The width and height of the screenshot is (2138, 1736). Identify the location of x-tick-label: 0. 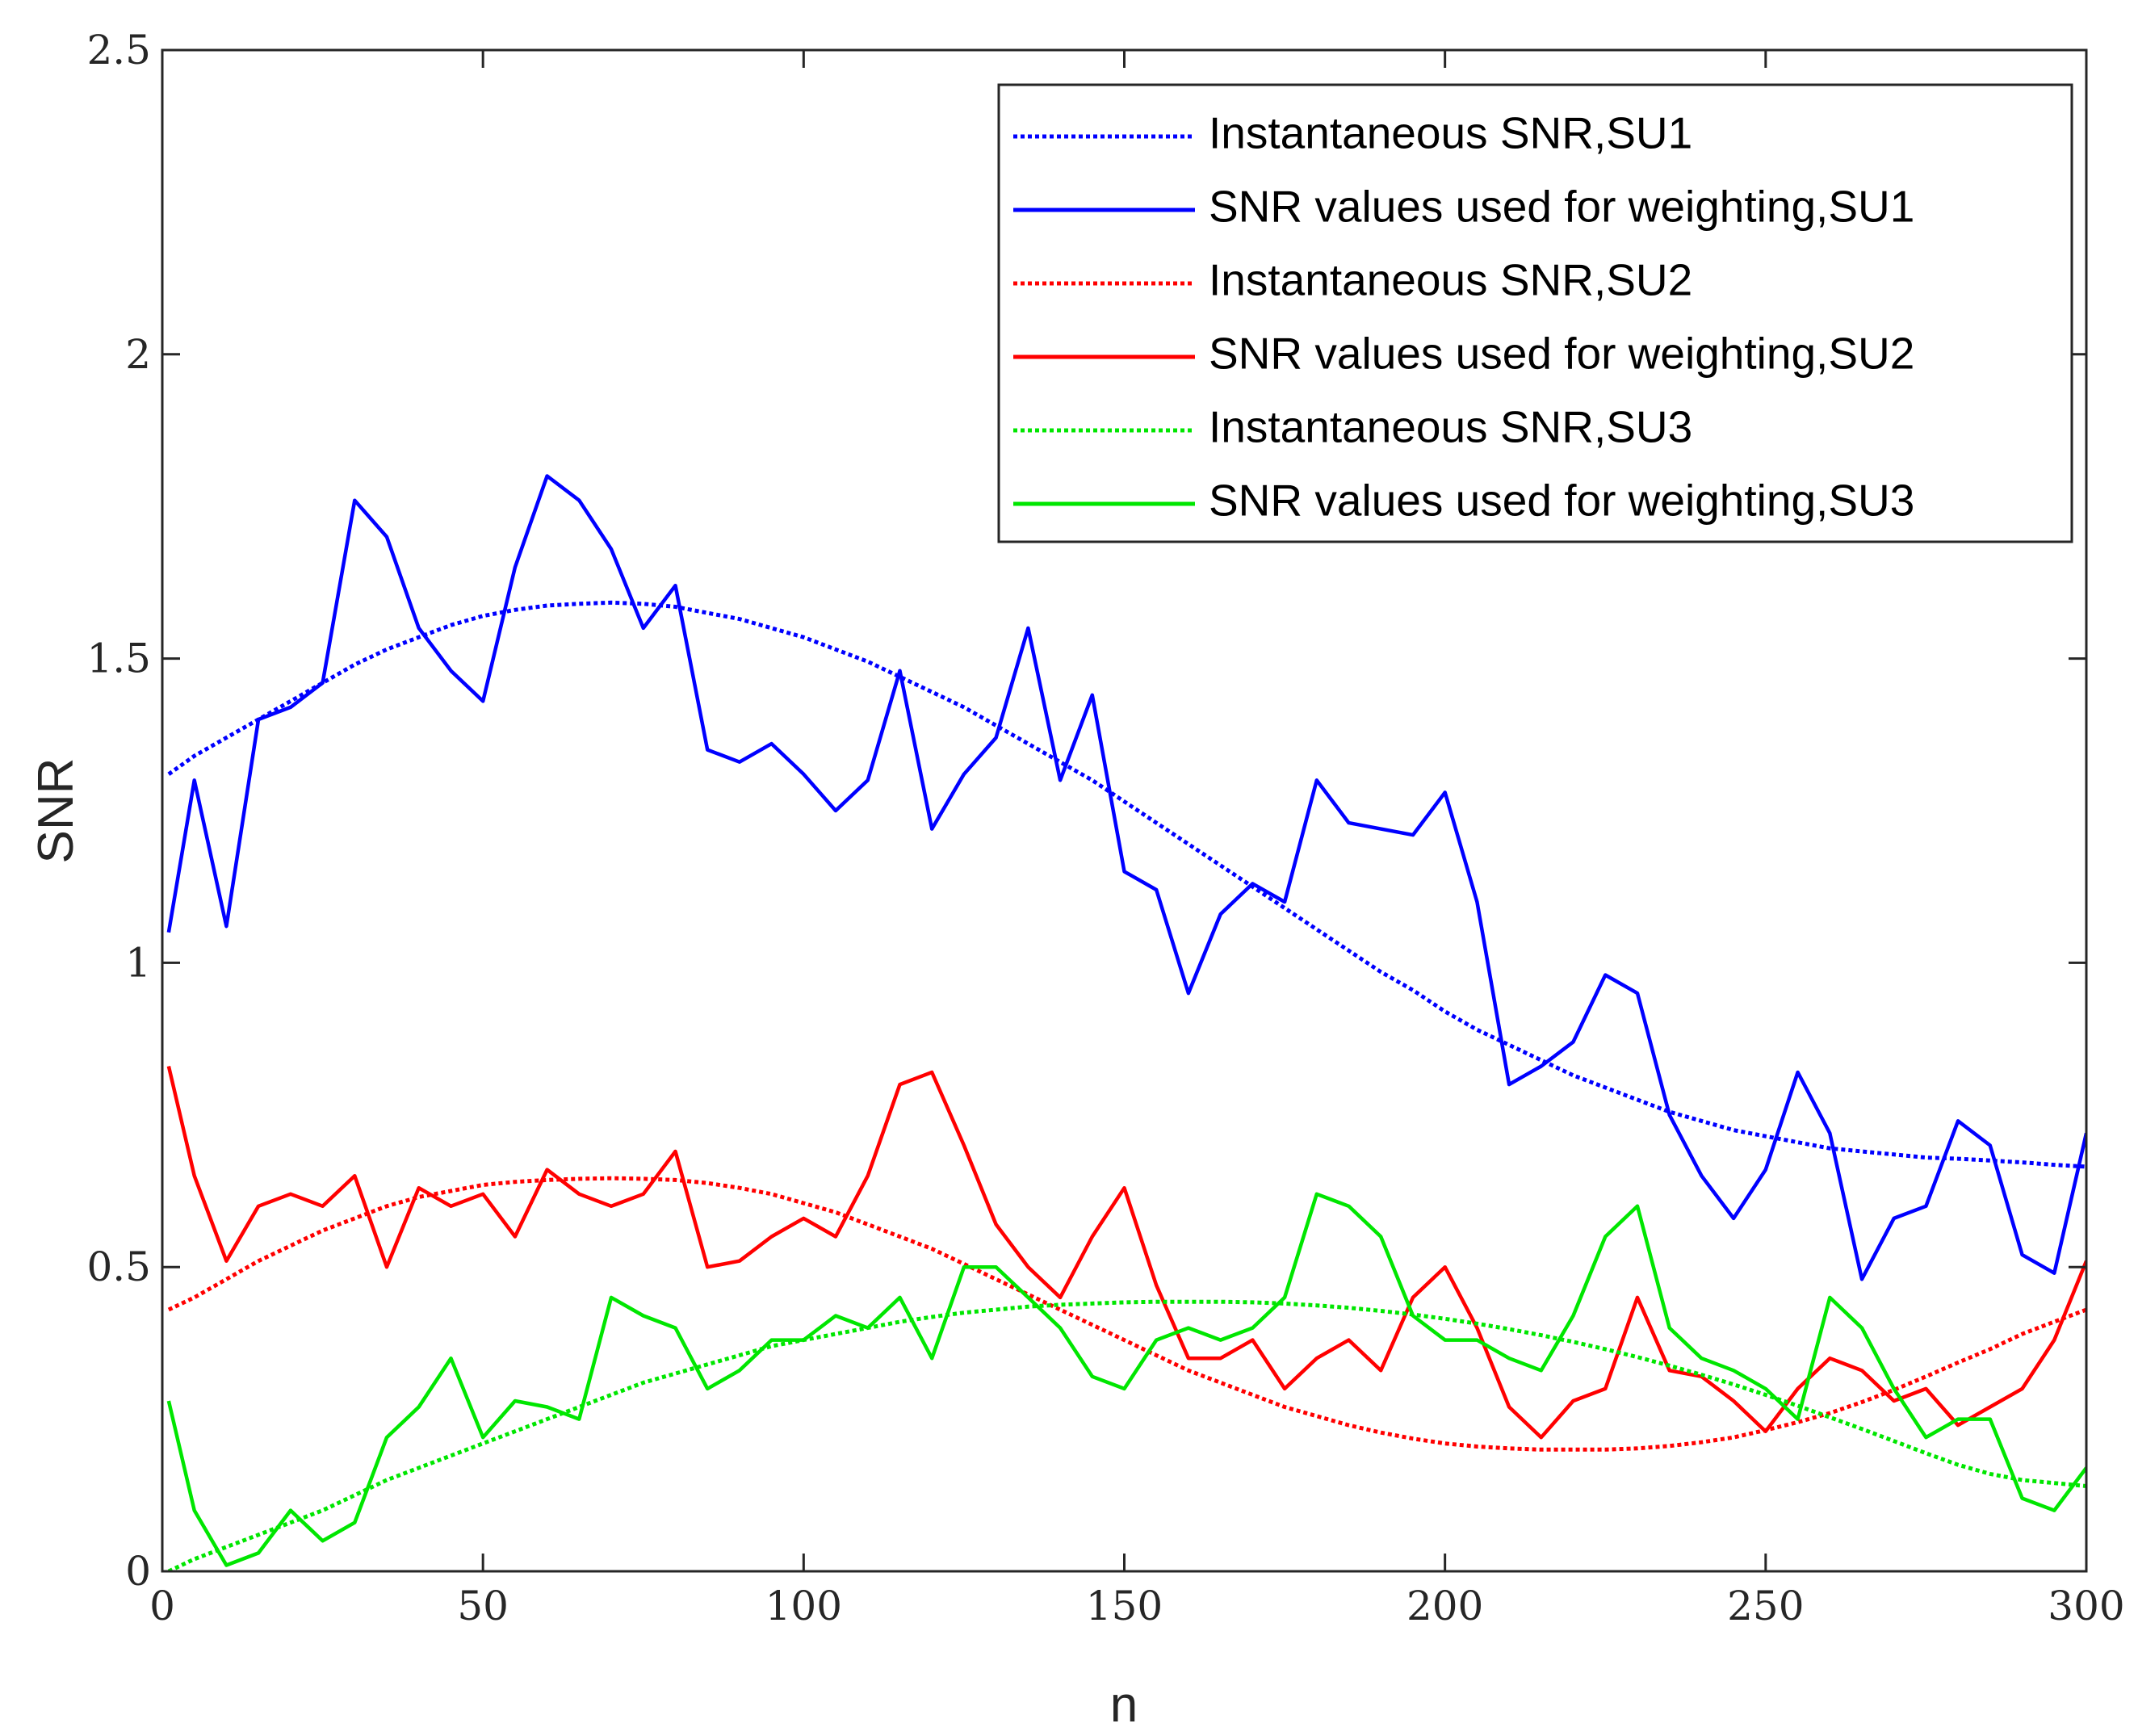
(162, 1606).